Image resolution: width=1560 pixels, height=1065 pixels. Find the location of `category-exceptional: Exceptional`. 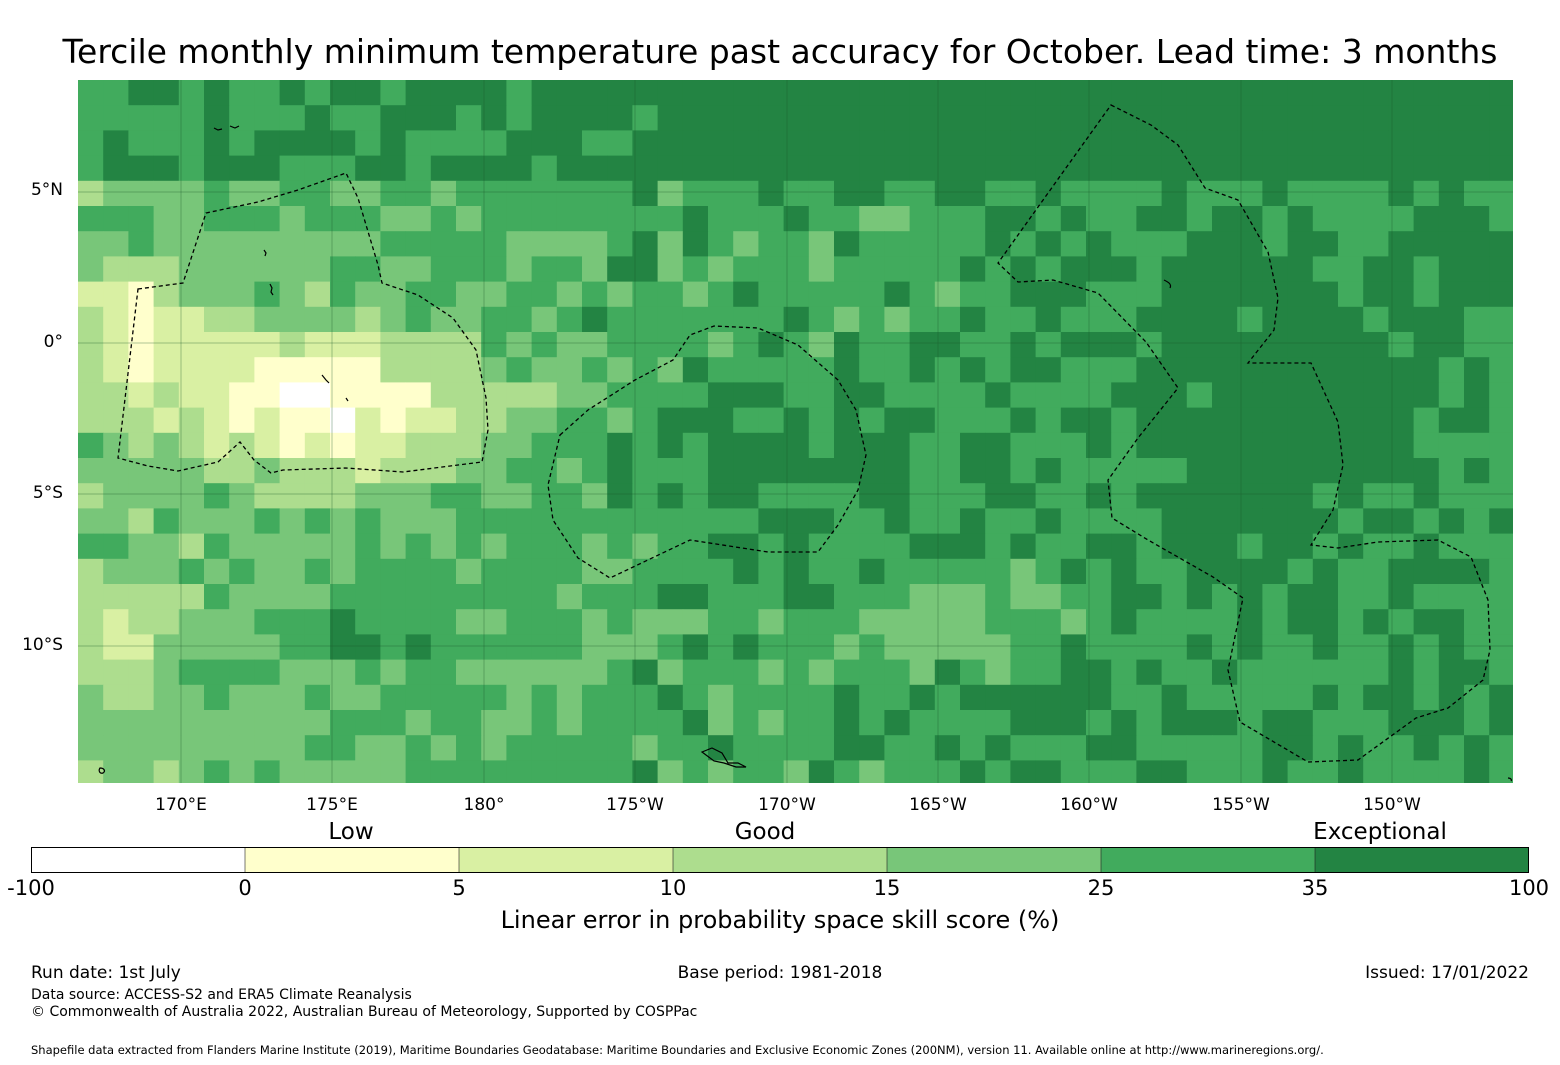

category-exceptional: Exceptional is located at coordinates (1380, 832).